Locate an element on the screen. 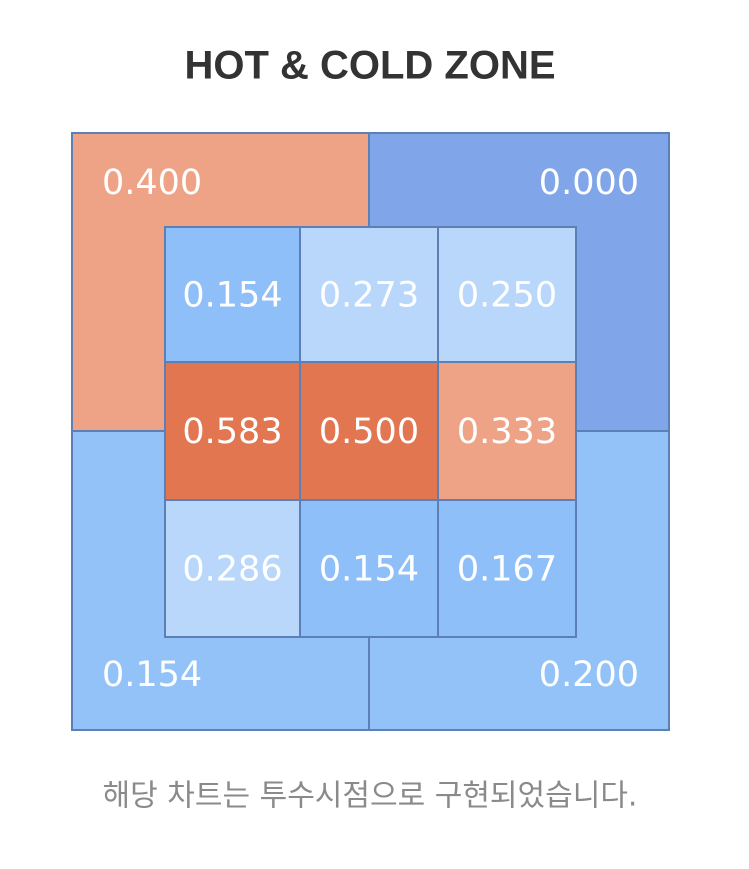 Image resolution: width=749 pixels, height=869 pixels. inner-zone-value: 0.286 is located at coordinates (232, 570).